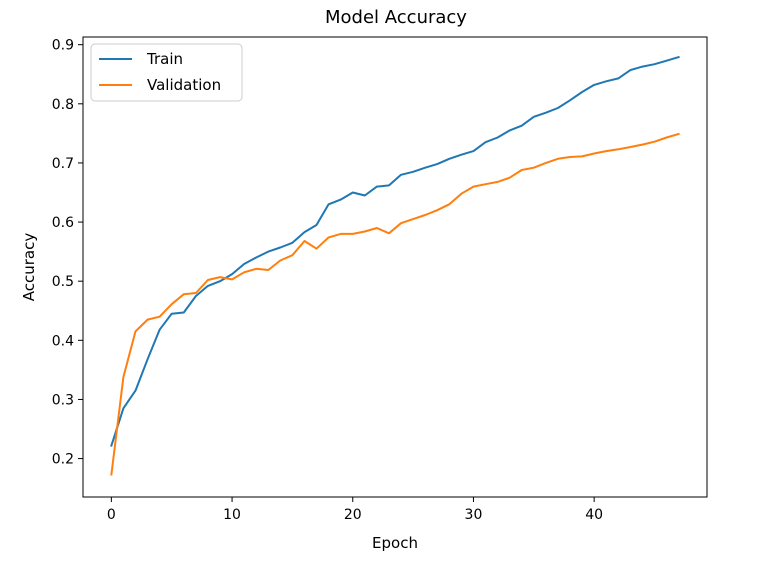 The width and height of the screenshot is (758, 566). I want to click on x-axis: 0 10 20 30 40, so click(355, 510).